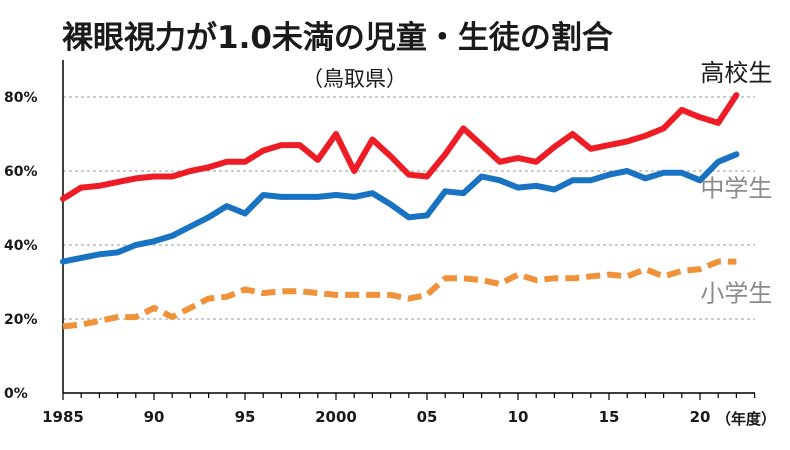 This screenshot has height=450, width=790. I want to click on y-tick-label: 0%, so click(16, 394).